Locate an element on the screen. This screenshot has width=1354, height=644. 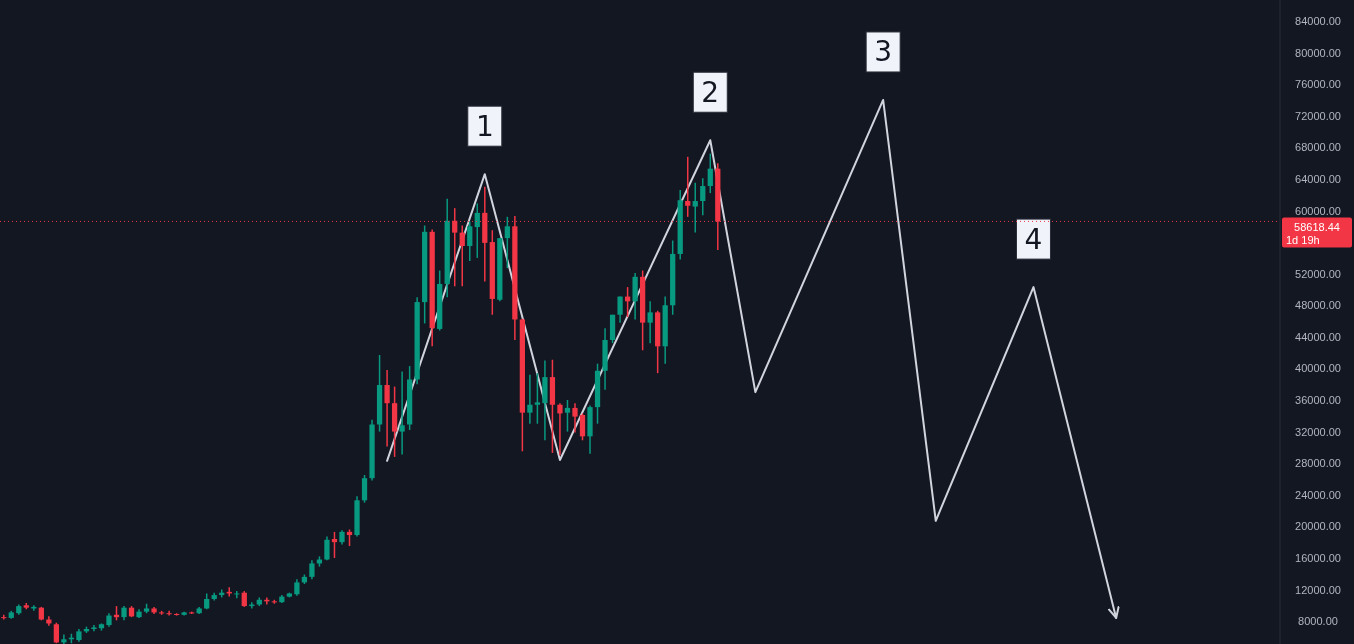
y-tick-label: 24000.00 is located at coordinates (1318, 494).